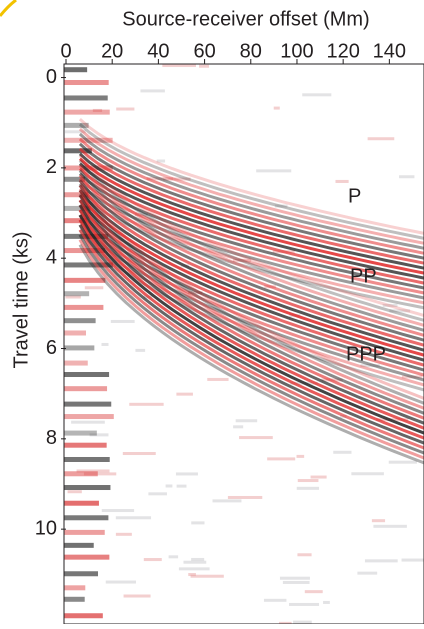 This screenshot has width=424, height=629. I want to click on x-tick-label: 120, so click(342, 51).